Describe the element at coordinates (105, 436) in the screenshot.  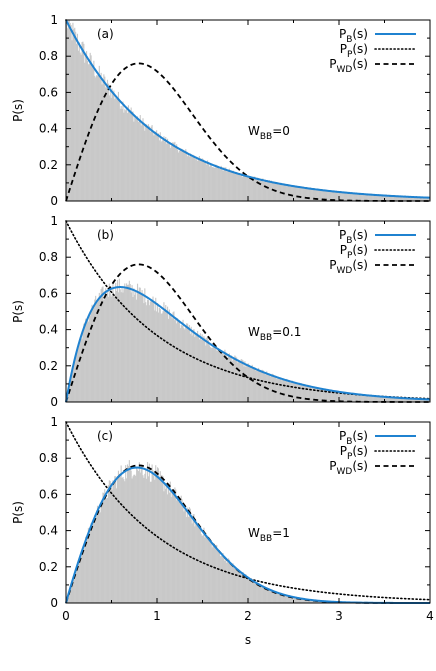
I see `panel-label: (c)` at that location.